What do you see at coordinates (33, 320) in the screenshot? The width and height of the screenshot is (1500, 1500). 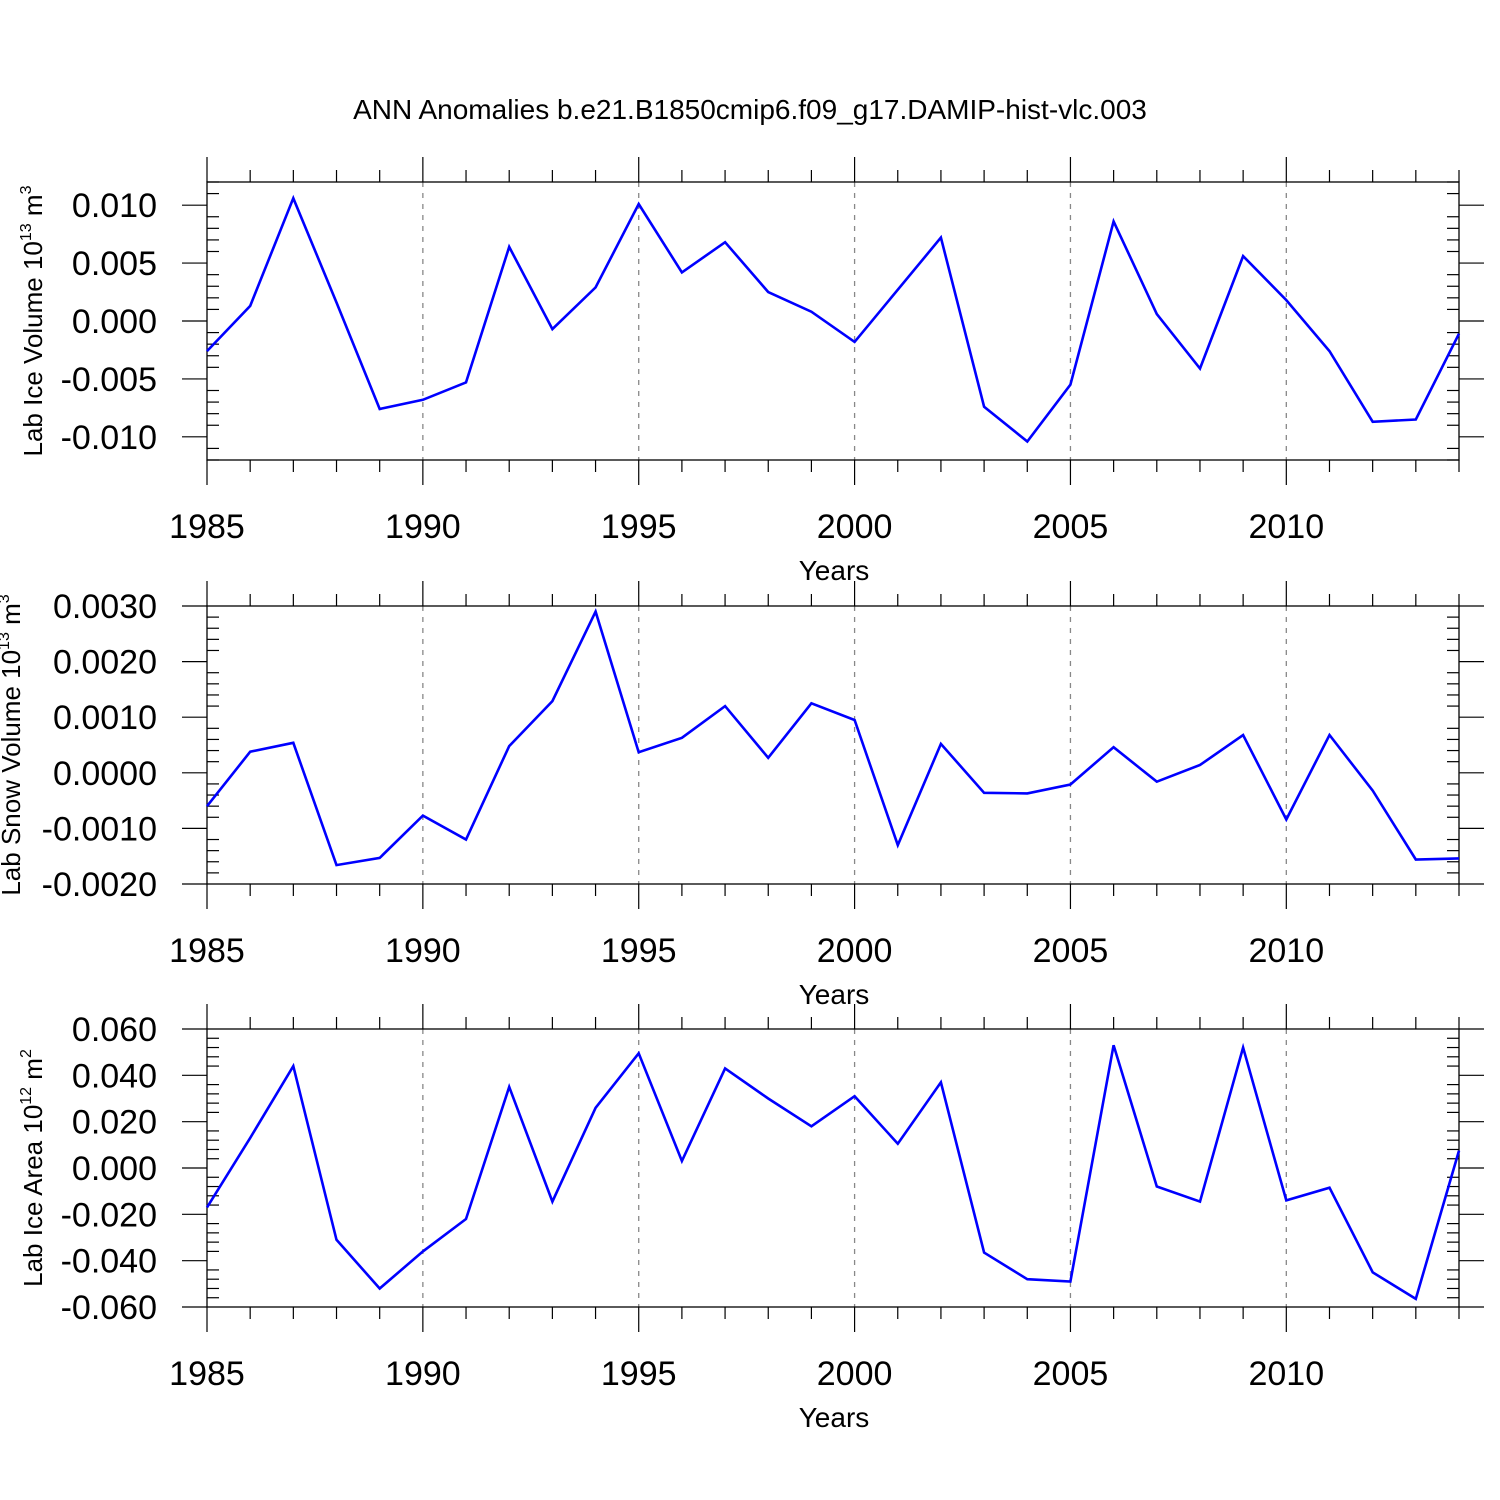 I see `y-axis-label: Lab Ice Volume 1013 m3` at bounding box center [33, 320].